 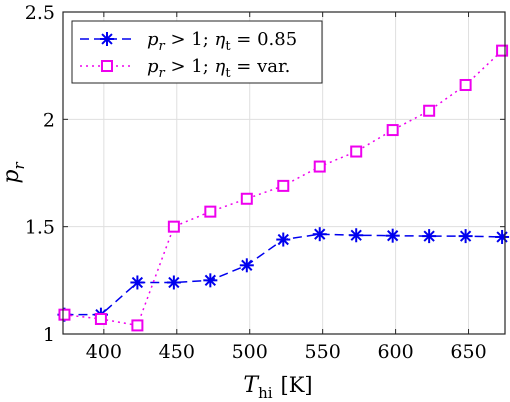 I want to click on y-tick-label: 2, so click(x=49, y=120).